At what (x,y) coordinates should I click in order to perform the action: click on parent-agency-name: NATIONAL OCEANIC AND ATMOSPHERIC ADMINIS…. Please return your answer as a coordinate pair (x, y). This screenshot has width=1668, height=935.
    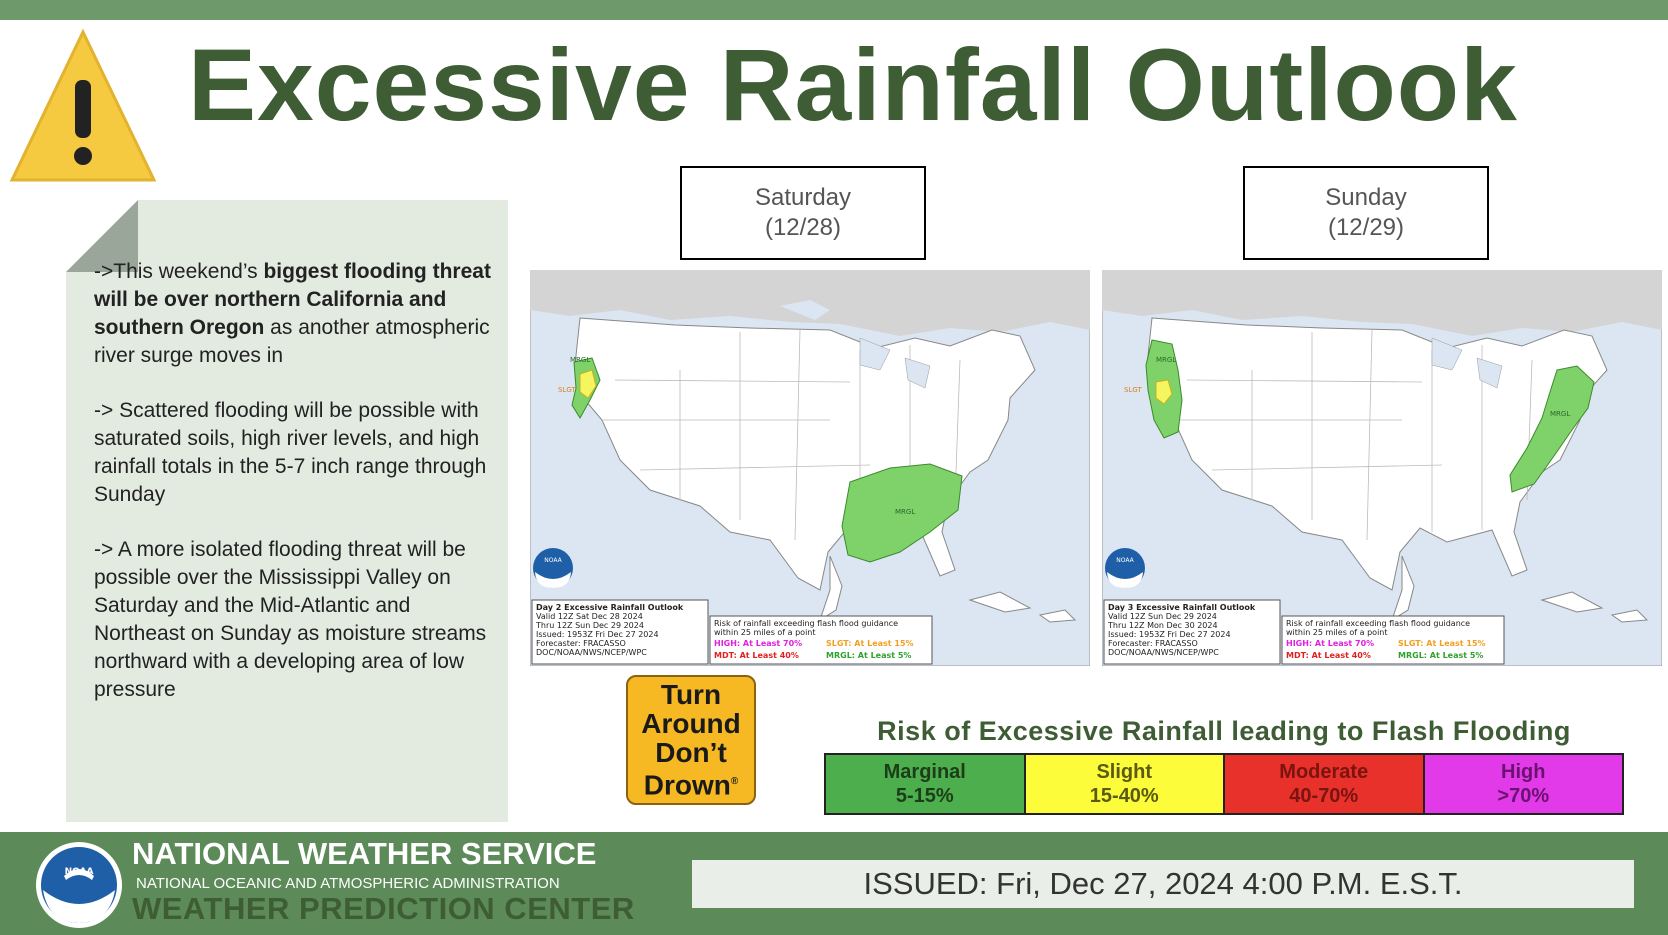
    Looking at the image, I should click on (348, 883).